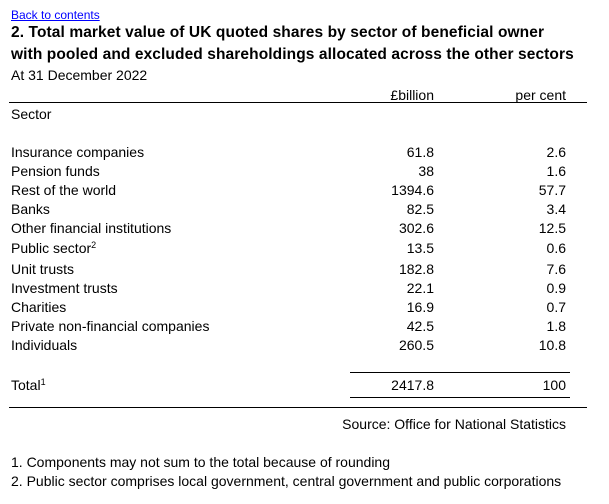 The width and height of the screenshot is (609, 504). Describe the element at coordinates (31, 114) in the screenshot. I see `sector-column-header: Sector` at that location.